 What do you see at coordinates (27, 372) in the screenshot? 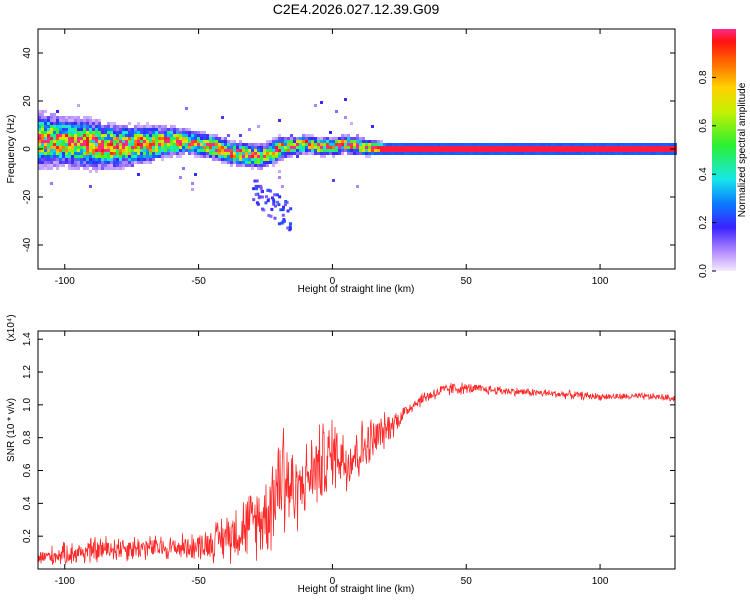
I see `y-tick-label: 1.2` at bounding box center [27, 372].